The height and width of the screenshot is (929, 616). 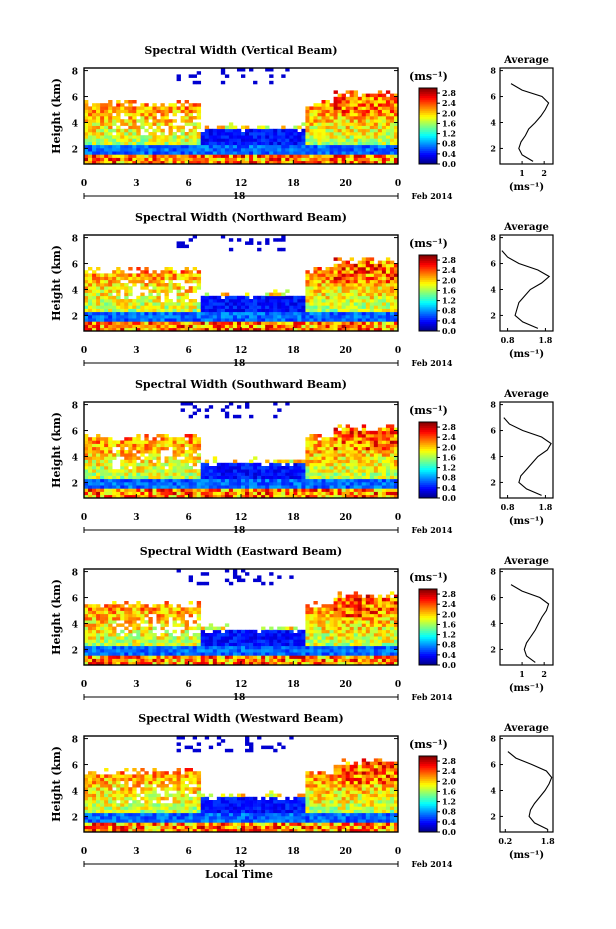 What do you see at coordinates (526, 283) in the screenshot?
I see `profile-frame` at bounding box center [526, 283].